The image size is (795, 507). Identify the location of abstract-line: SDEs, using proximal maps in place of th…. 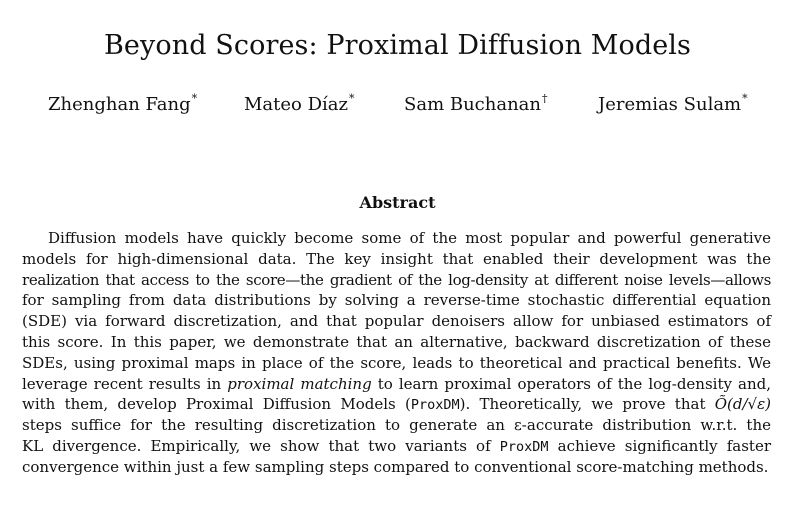
(396, 362).